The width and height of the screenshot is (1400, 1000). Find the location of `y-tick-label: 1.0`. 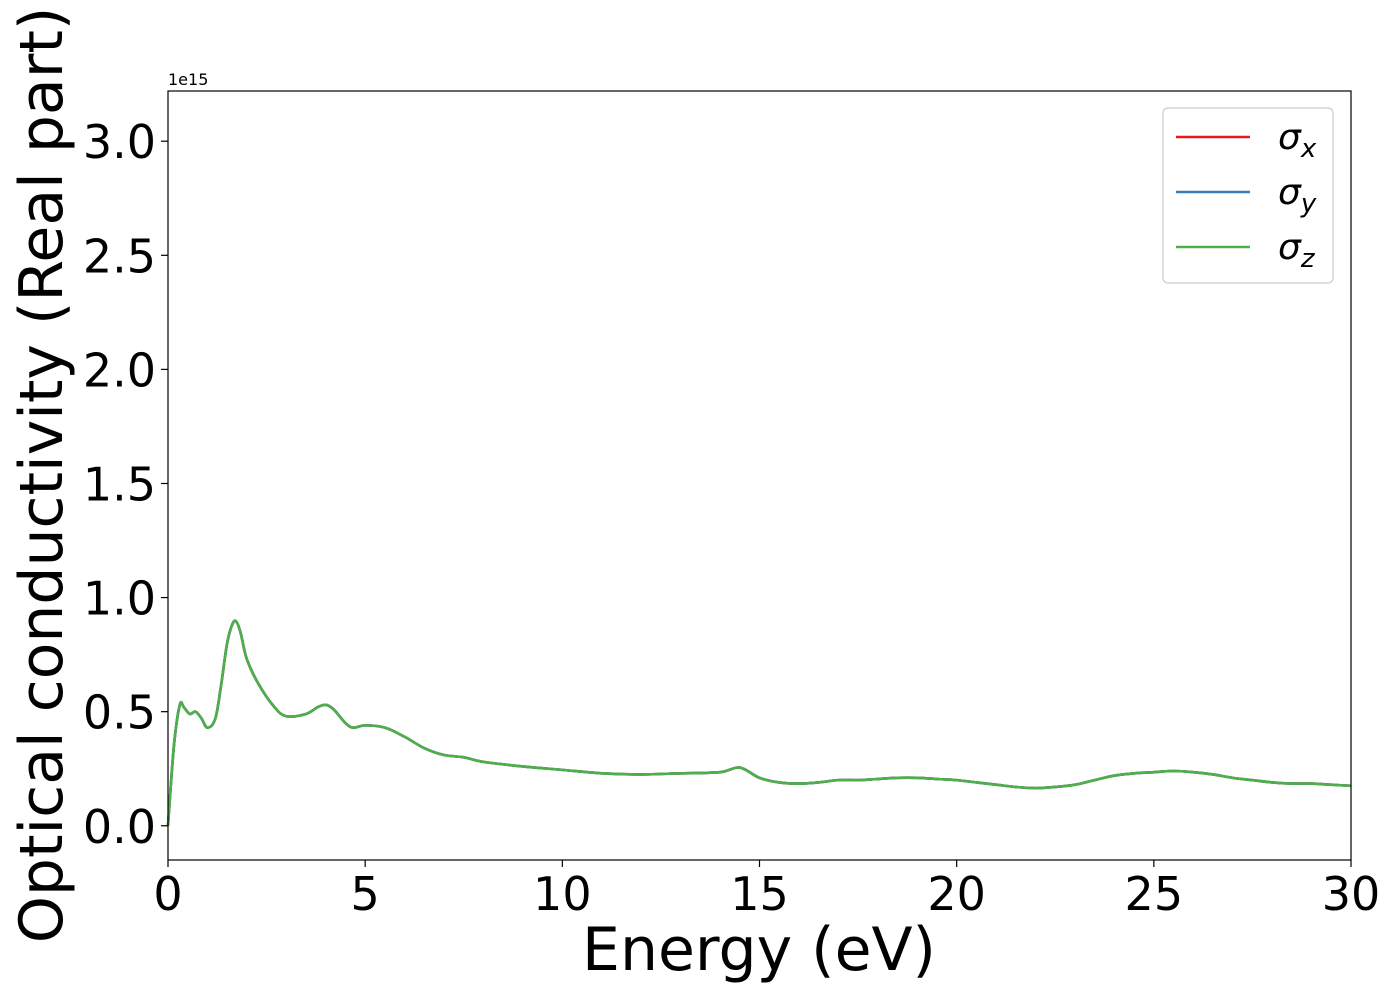

y-tick-label: 1.0 is located at coordinates (119, 599).